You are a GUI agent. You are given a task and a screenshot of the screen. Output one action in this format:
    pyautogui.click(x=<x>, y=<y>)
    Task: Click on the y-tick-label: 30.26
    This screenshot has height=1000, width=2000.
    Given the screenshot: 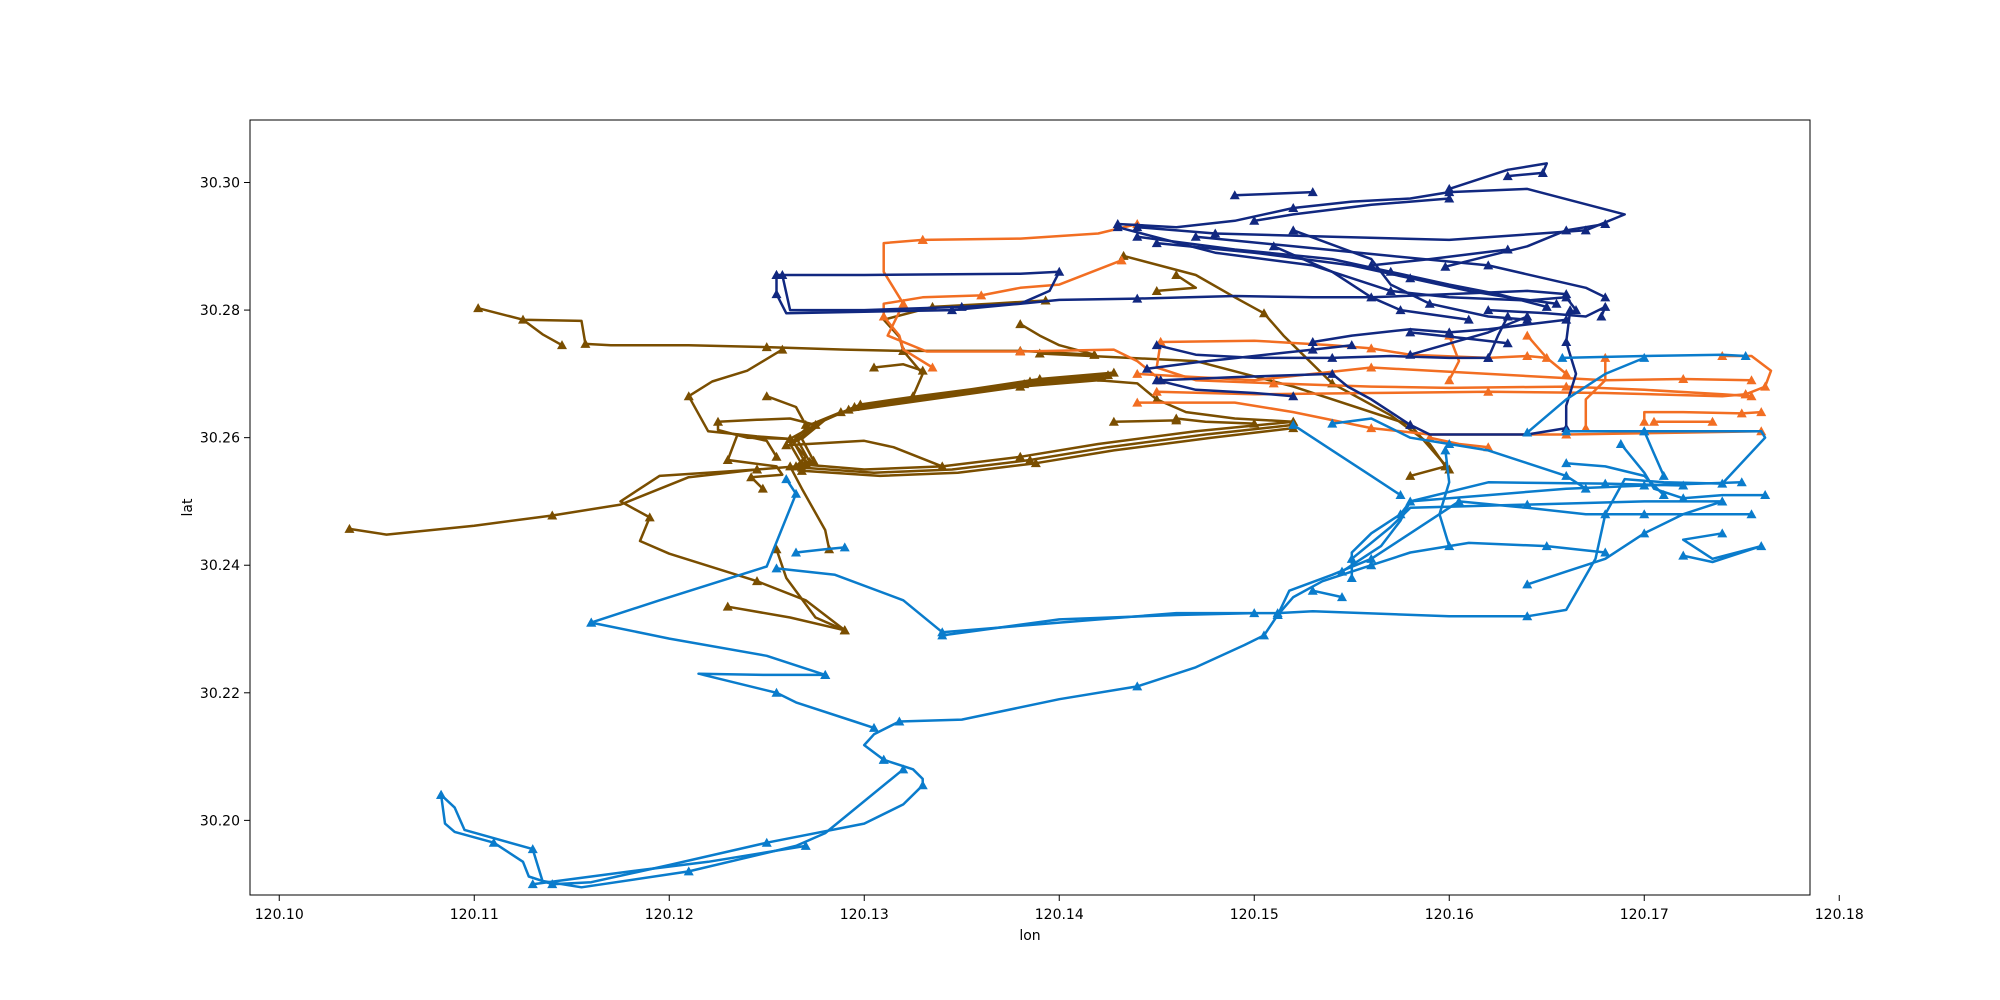 What is the action you would take?
    pyautogui.click(x=220, y=439)
    